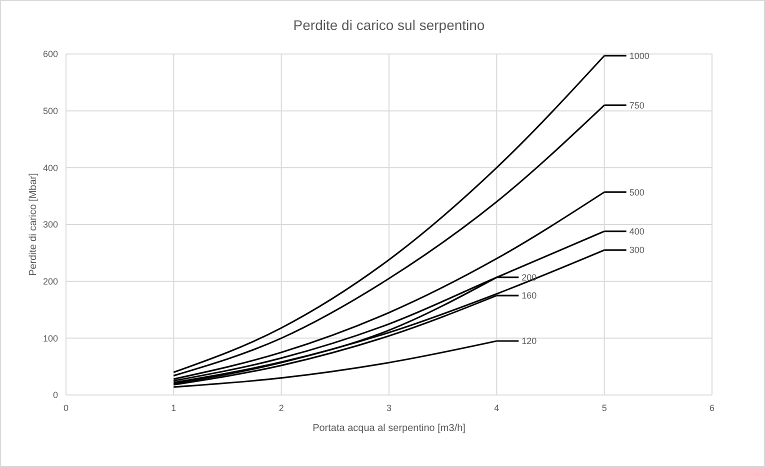  I want to click on y-axis-title: Perdite di carico [Mbar], so click(33, 224).